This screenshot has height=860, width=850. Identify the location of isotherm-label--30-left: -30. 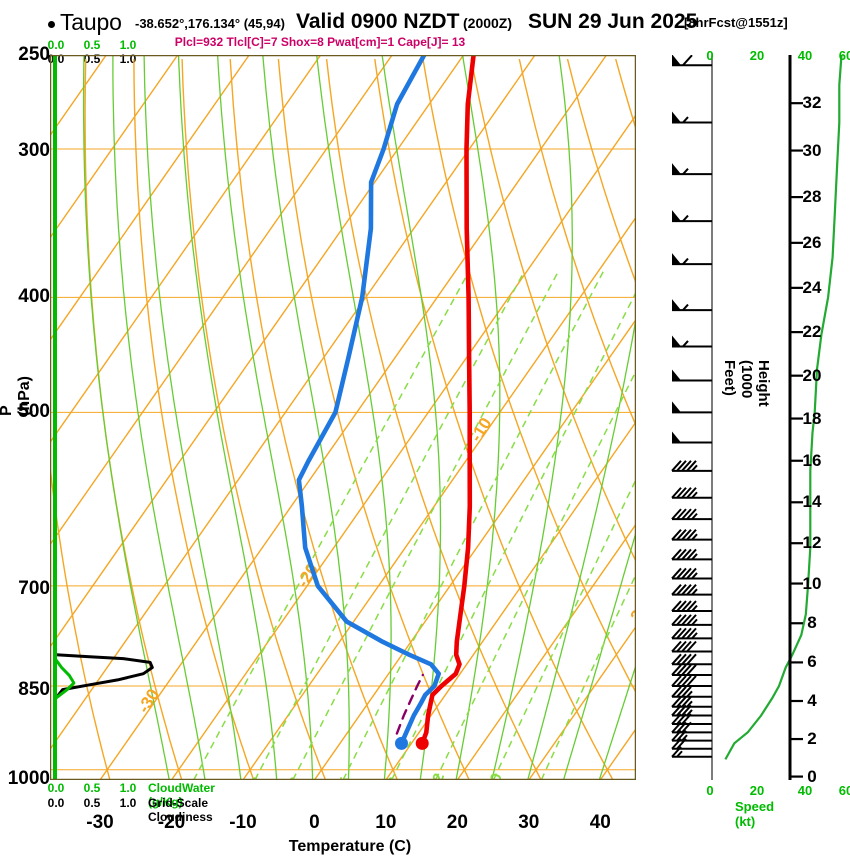
(148, 701).